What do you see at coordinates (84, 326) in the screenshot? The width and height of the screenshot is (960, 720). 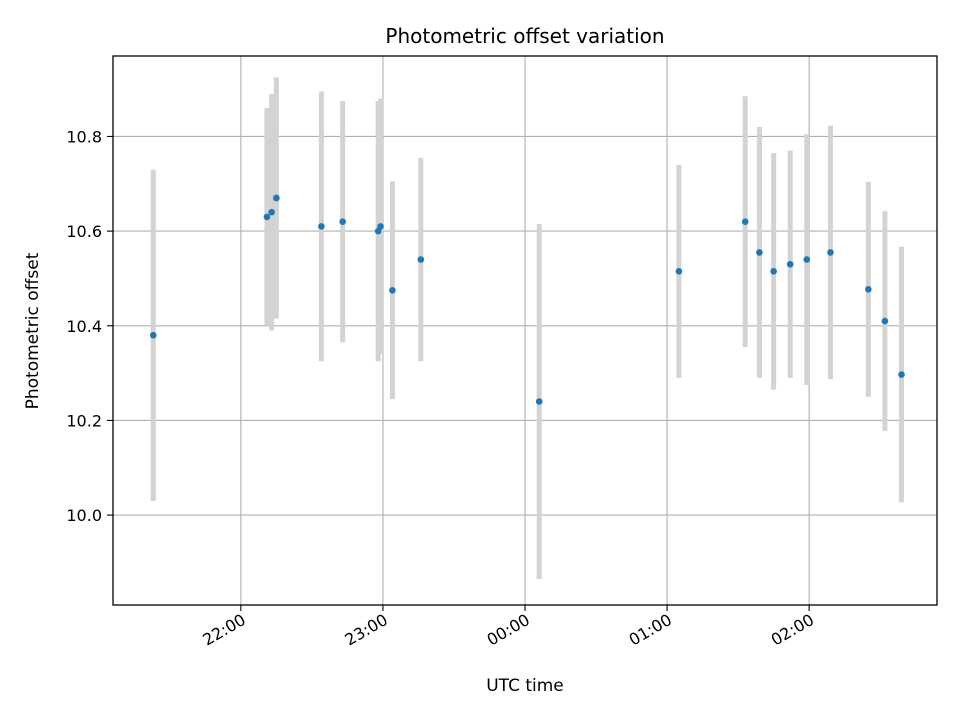 I see `y-tick-label: 10.4` at bounding box center [84, 326].